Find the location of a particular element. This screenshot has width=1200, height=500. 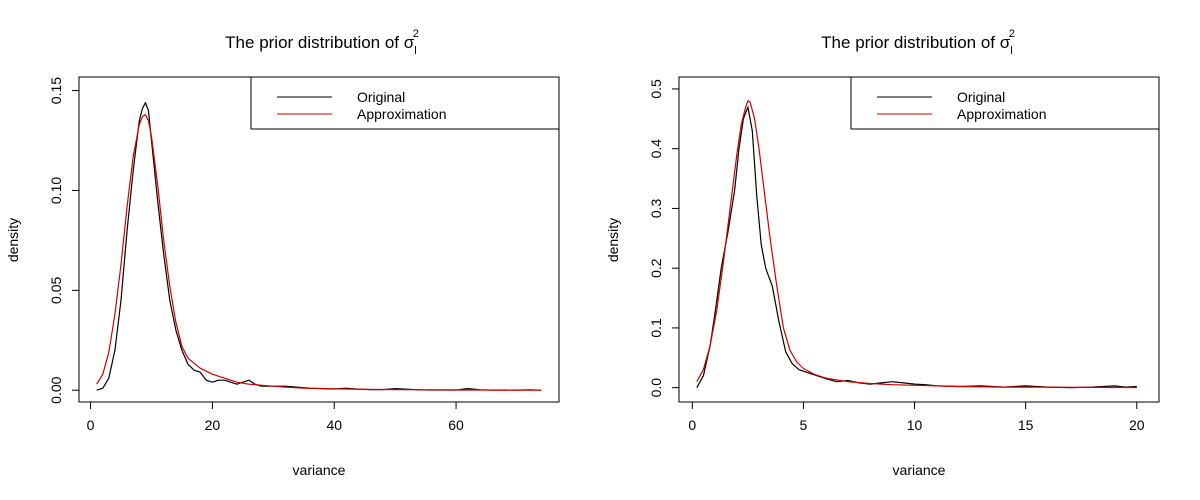

x-axis-right: 0 5 10 15 20 is located at coordinates (916, 417).